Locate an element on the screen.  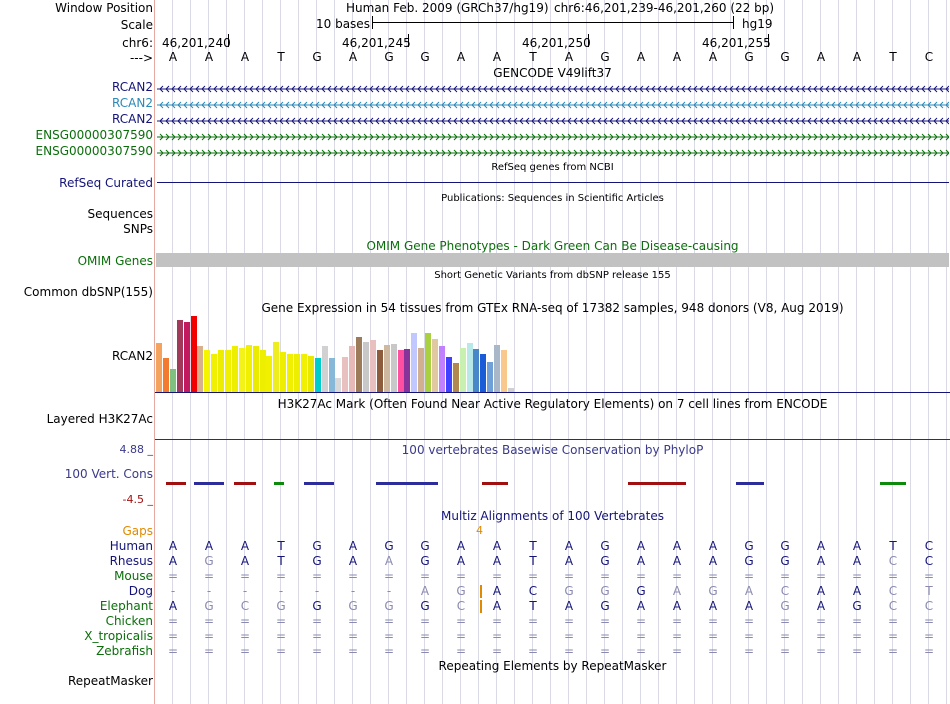
omim-label: OMIM Genes is located at coordinates (115, 261).